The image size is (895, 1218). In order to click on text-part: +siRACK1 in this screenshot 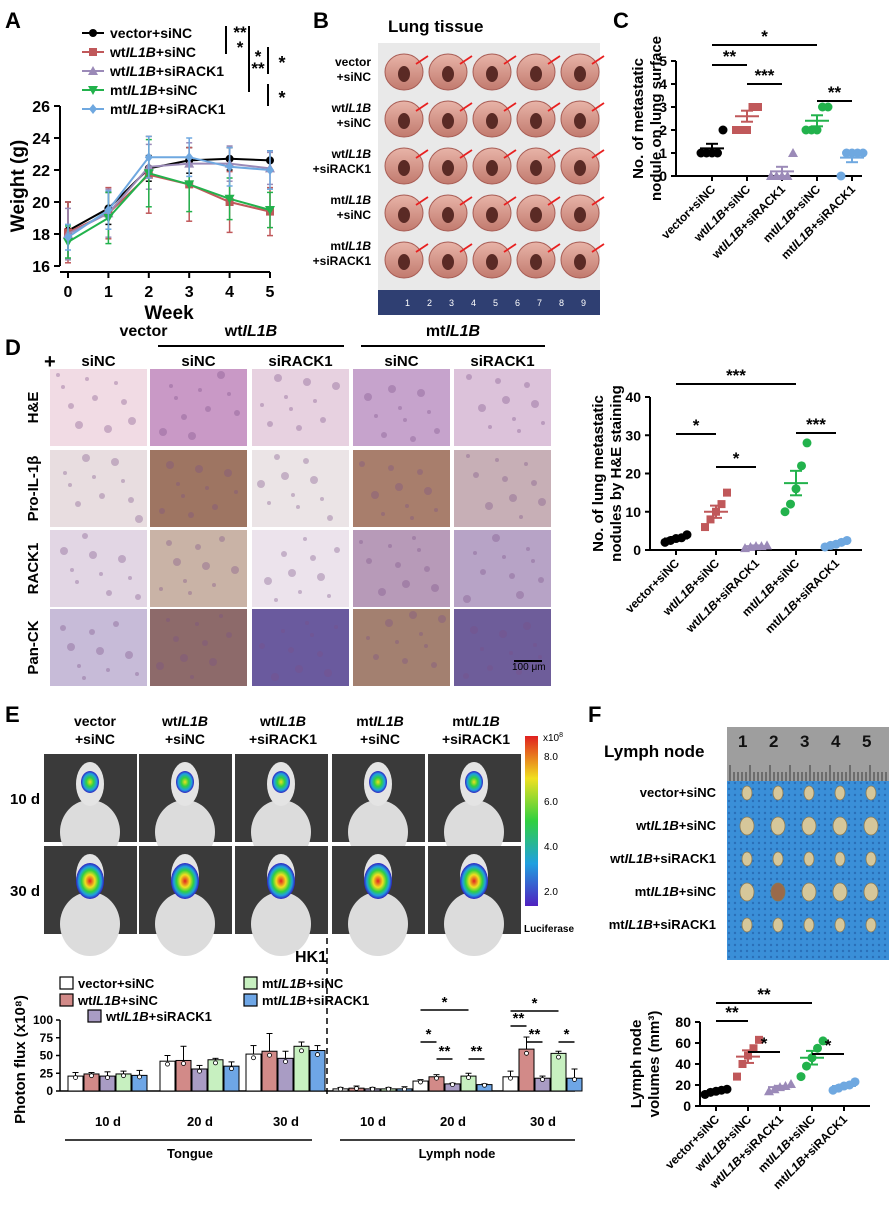, I will do `click(684, 924)`.